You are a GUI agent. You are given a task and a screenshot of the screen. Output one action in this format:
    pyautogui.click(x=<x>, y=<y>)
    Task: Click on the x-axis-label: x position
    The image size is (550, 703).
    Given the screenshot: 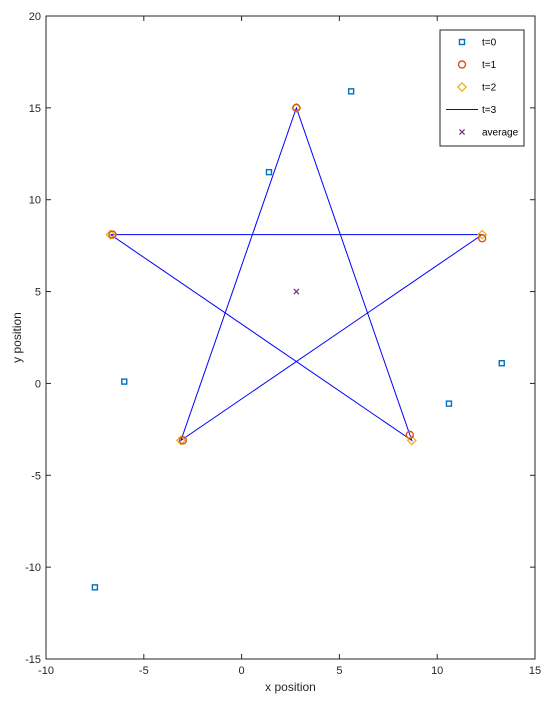 What is the action you would take?
    pyautogui.click(x=290, y=687)
    